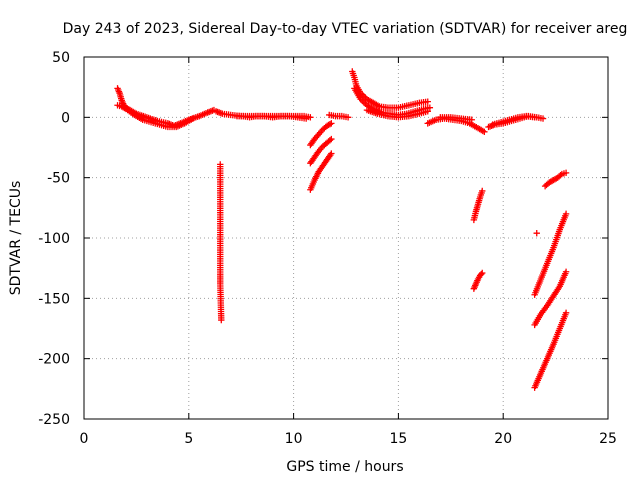 This screenshot has width=640, height=480. Describe the element at coordinates (54, 360) in the screenshot. I see `y-tick-label: -200` at that location.